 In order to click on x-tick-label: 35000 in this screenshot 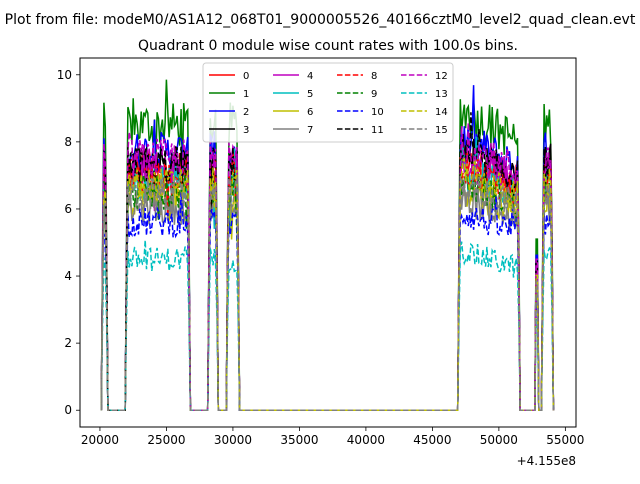, I will do `click(299, 440)`.